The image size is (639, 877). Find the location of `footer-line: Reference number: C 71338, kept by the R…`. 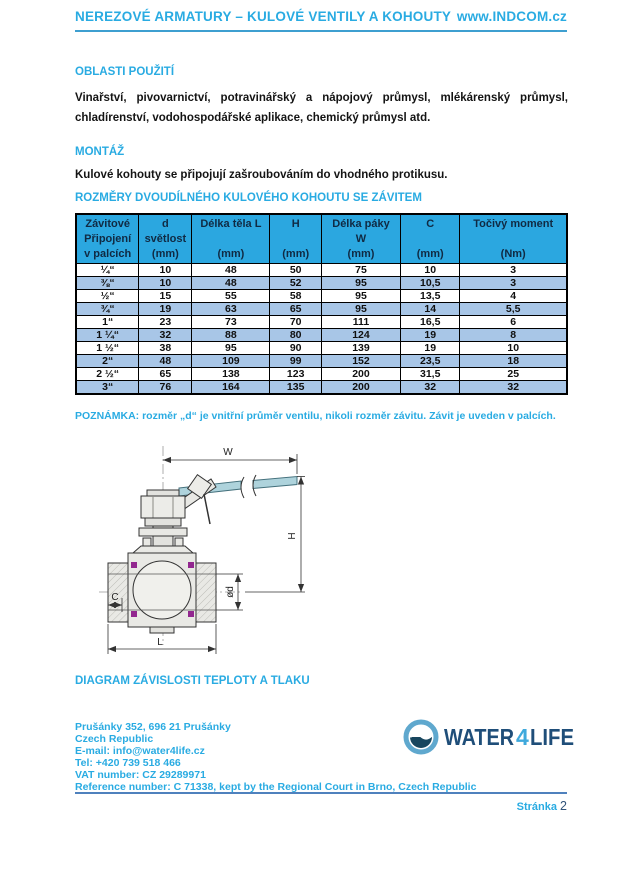

footer-line: Reference number: C 71338, kept by the R… is located at coordinates (276, 786).